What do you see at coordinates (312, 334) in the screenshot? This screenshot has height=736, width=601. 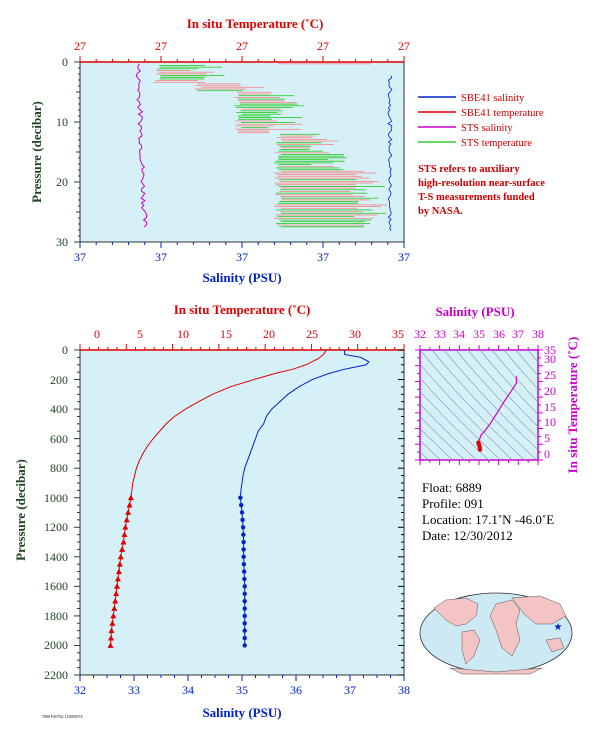 I see `main-temp-tick-label: 25` at bounding box center [312, 334].